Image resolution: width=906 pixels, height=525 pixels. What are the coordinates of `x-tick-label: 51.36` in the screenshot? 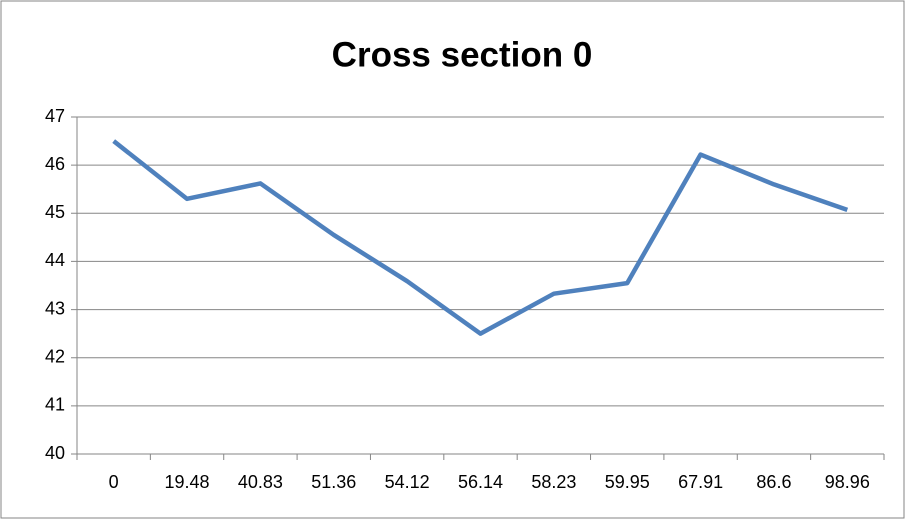 It's located at (333, 482).